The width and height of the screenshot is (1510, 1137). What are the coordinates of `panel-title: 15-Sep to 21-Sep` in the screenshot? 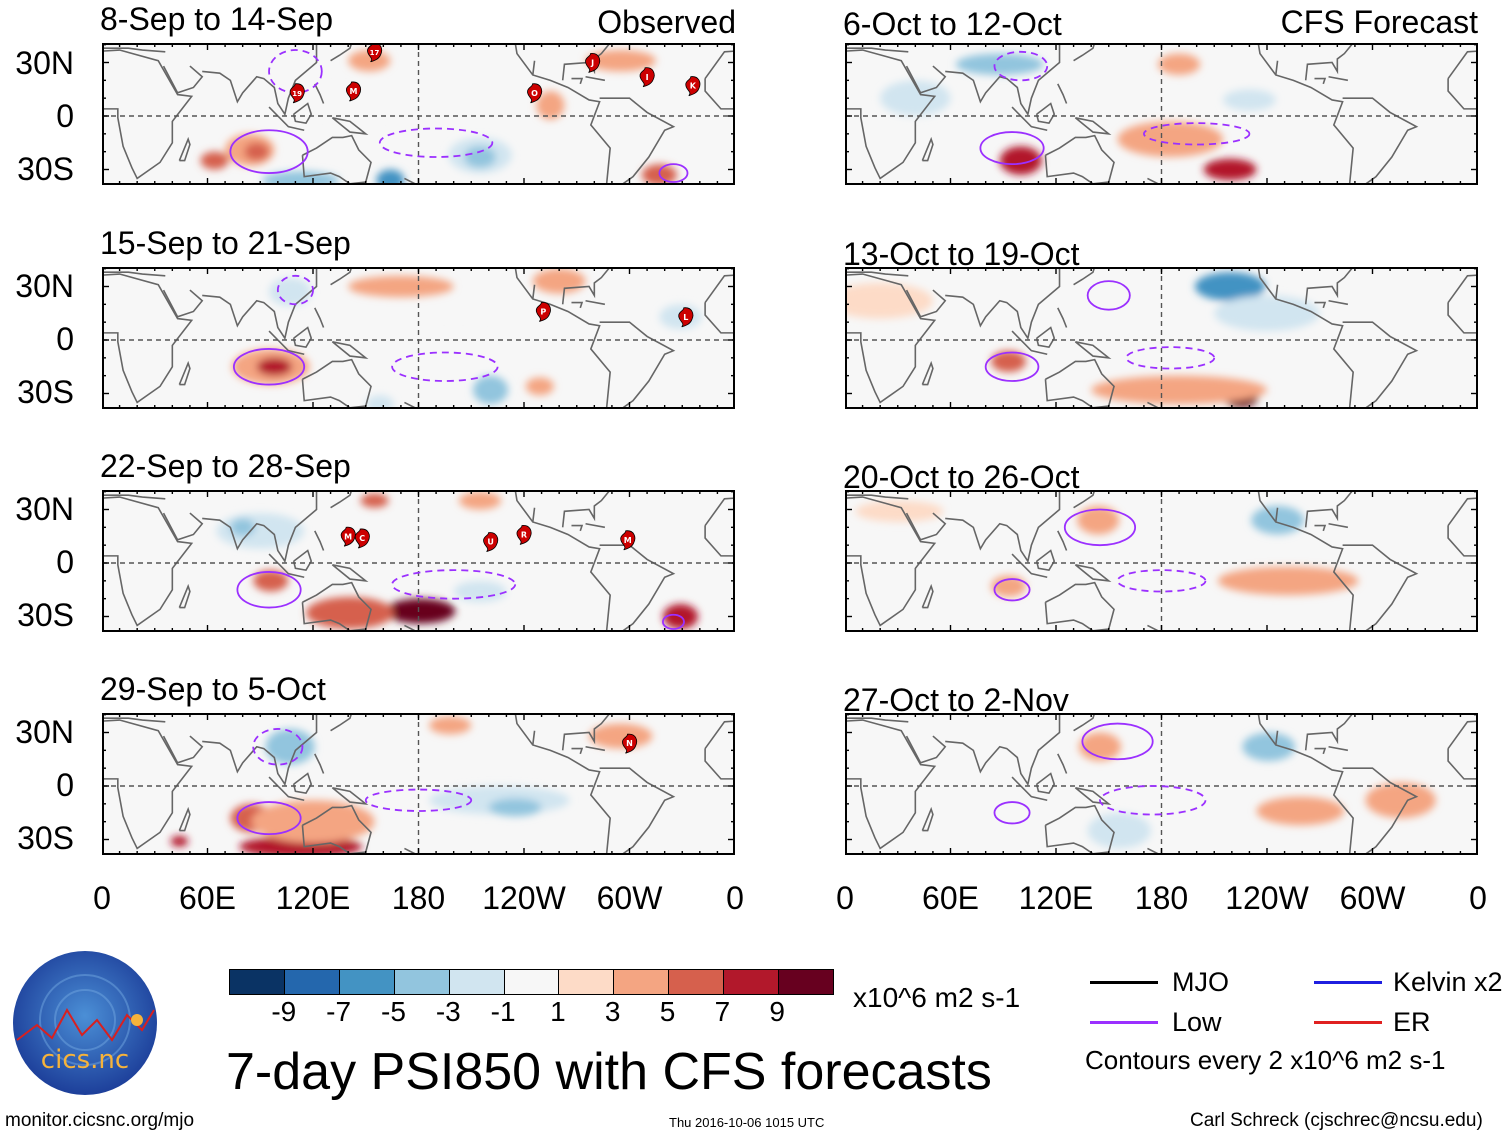 It's located at (225, 243).